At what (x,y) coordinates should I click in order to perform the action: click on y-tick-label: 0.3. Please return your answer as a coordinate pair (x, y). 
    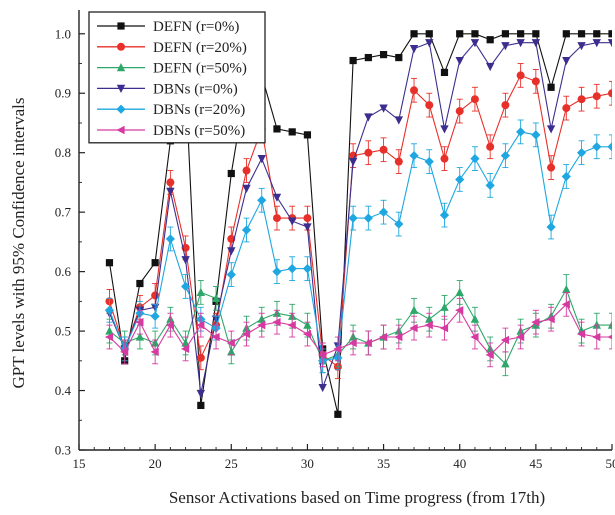
    Looking at the image, I should click on (63, 450).